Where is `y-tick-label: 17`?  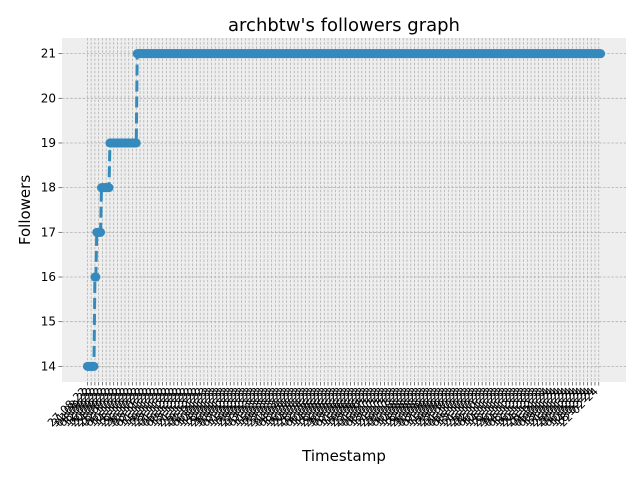 y-tick-label: 17 is located at coordinates (48, 232).